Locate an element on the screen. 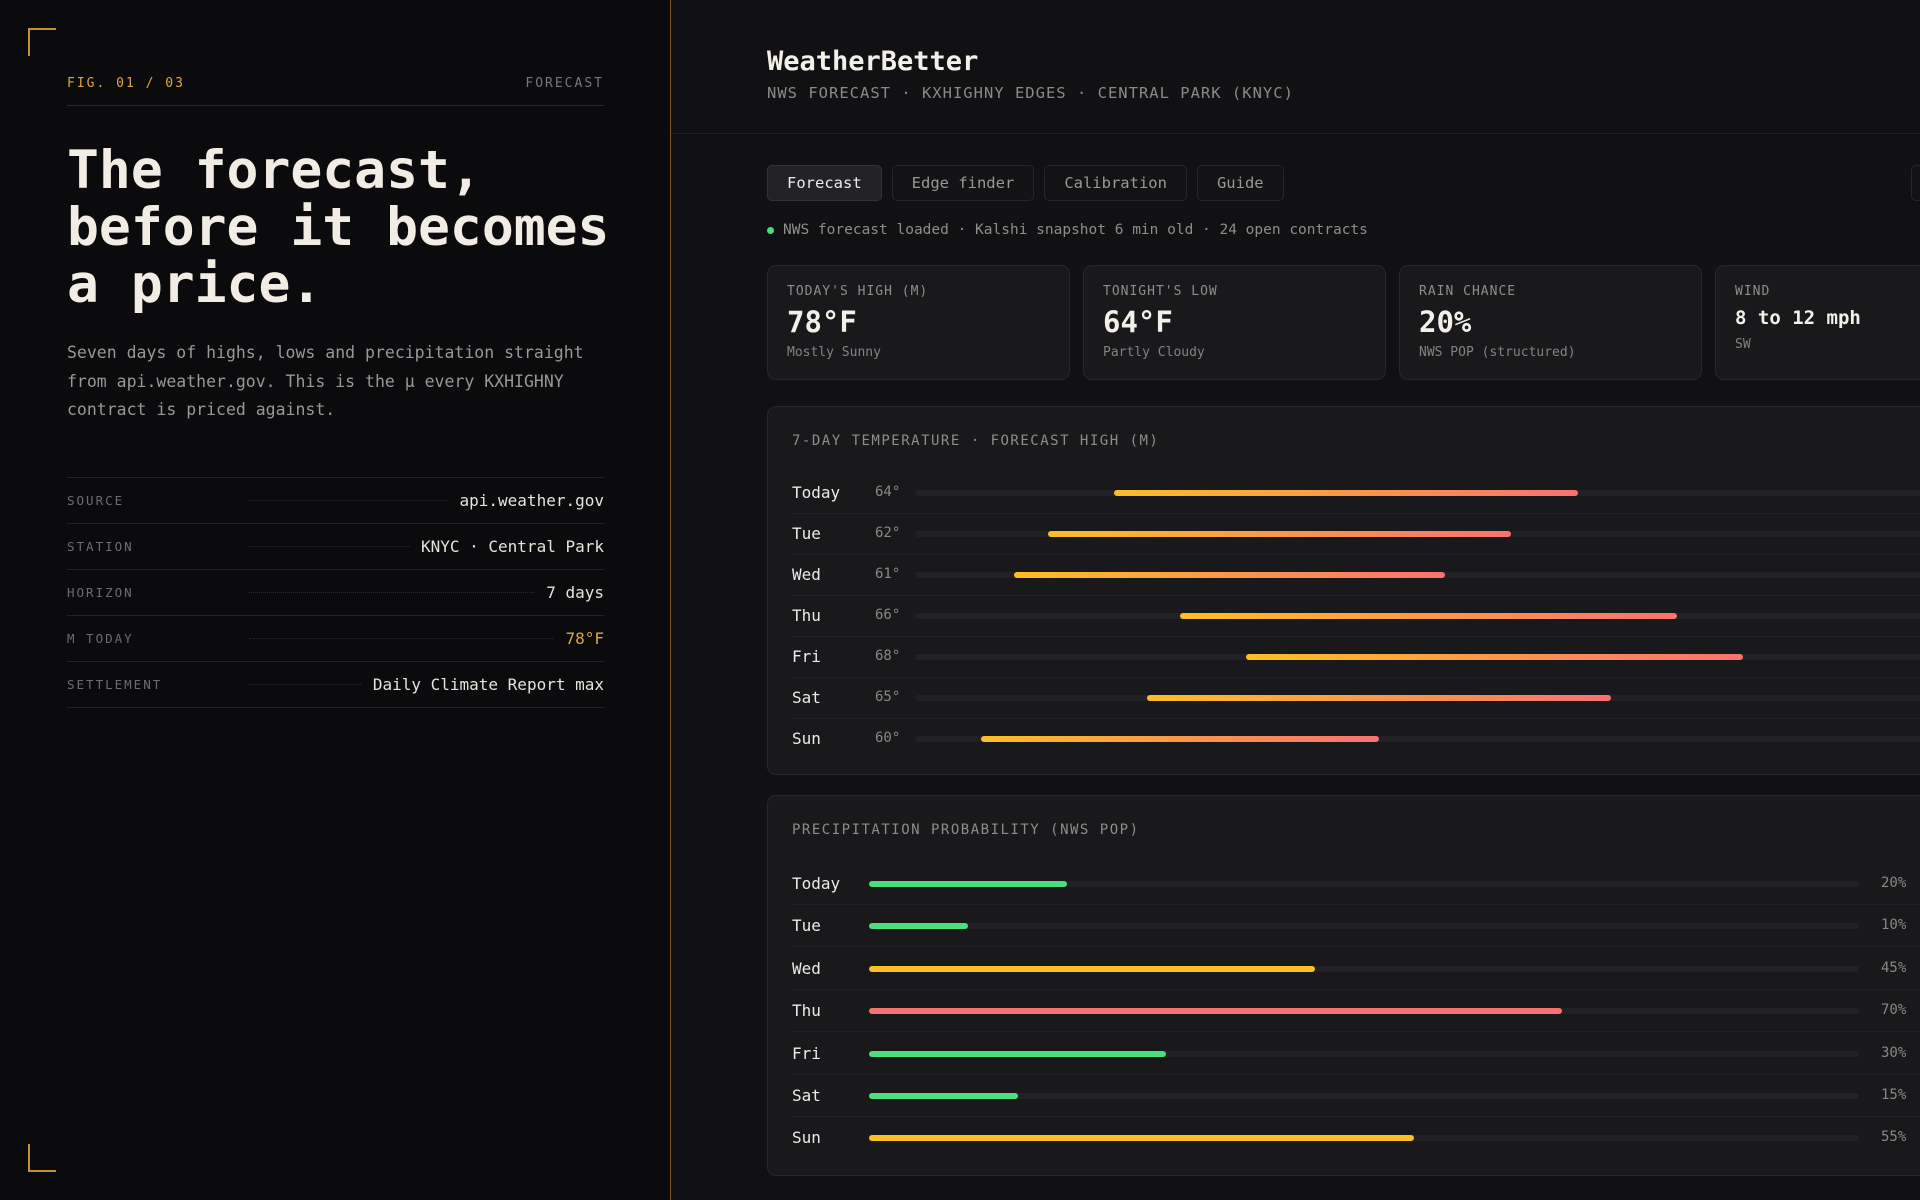 This screenshot has height=1200, width=1920. meta-row-horizon: HORIZON 7 days is located at coordinates (335, 593).